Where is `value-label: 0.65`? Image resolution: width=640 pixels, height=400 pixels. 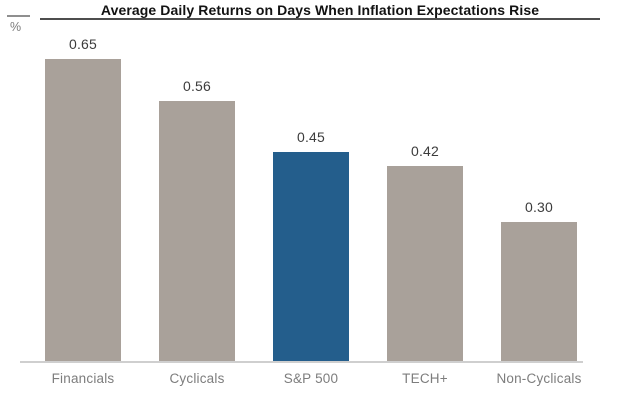
value-label: 0.65 is located at coordinates (83, 44).